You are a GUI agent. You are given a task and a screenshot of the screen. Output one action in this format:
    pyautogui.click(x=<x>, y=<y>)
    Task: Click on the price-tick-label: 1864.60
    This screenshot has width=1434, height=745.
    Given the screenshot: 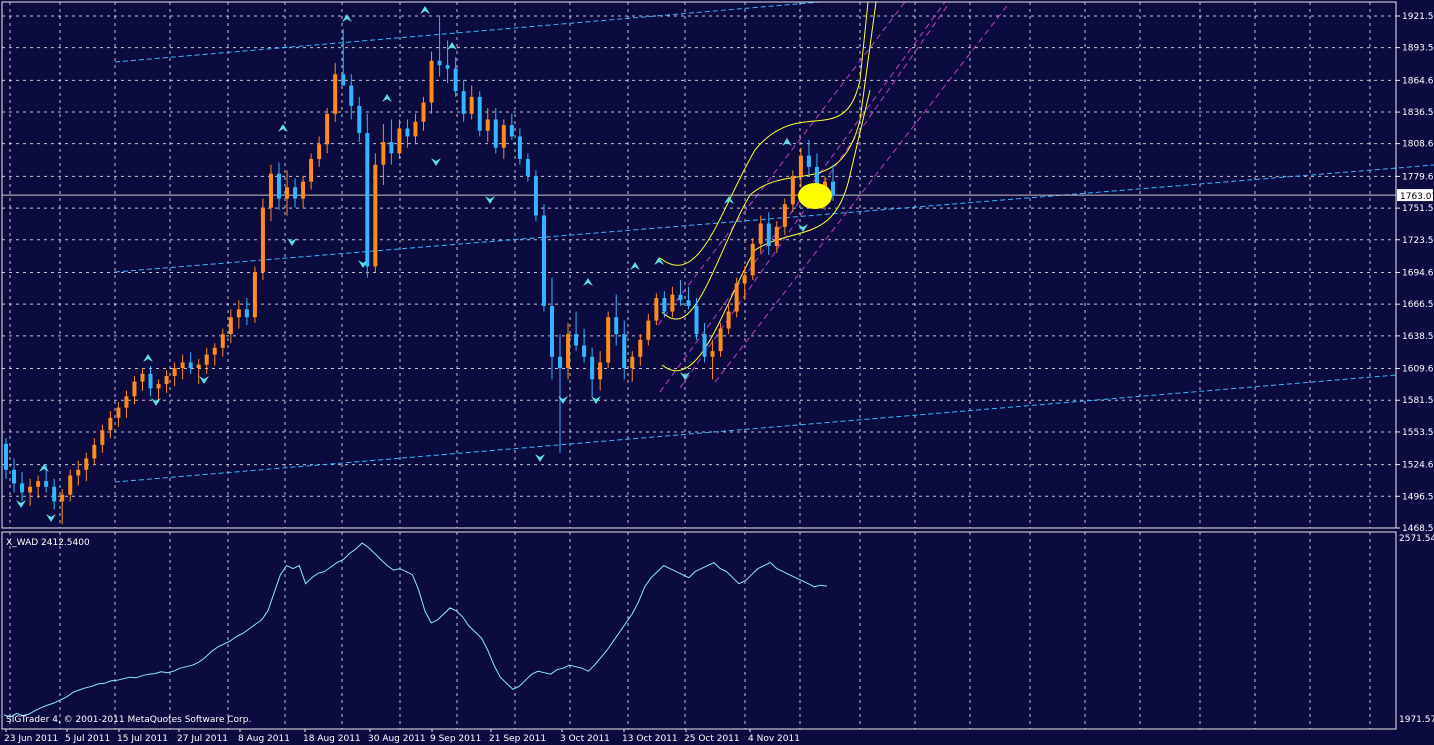 What is the action you would take?
    pyautogui.click(x=1418, y=81)
    